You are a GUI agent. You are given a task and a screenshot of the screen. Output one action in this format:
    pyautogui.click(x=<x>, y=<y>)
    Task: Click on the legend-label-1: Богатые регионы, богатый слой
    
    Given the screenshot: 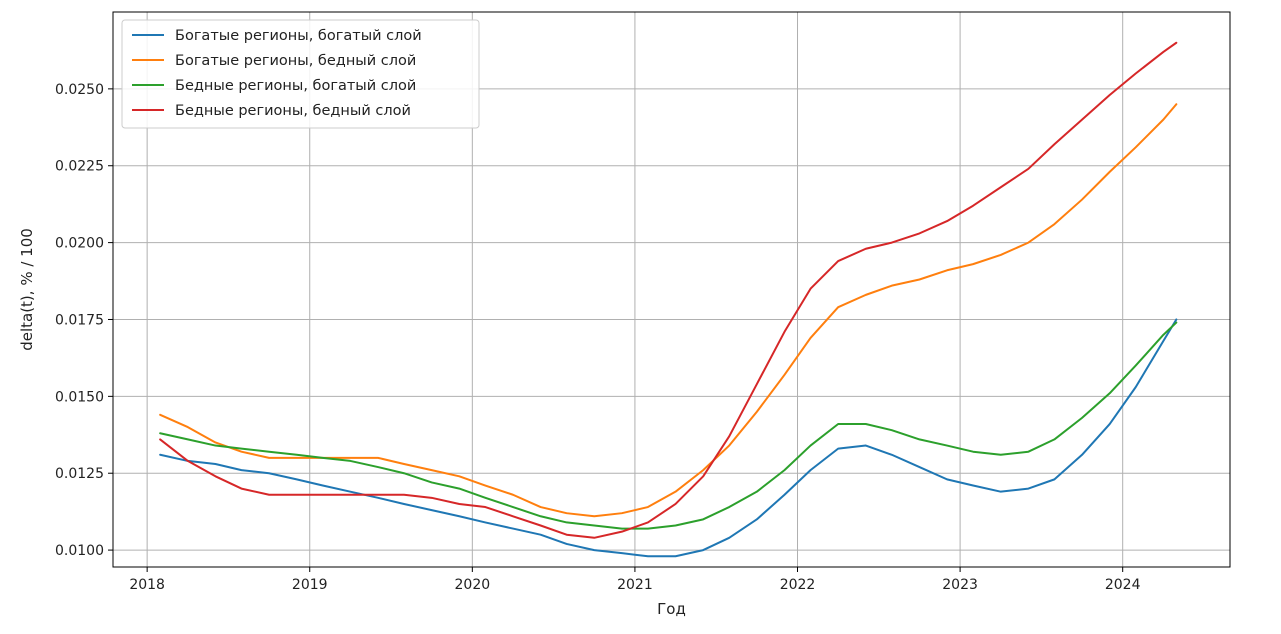 What is the action you would take?
    pyautogui.click(x=298, y=36)
    